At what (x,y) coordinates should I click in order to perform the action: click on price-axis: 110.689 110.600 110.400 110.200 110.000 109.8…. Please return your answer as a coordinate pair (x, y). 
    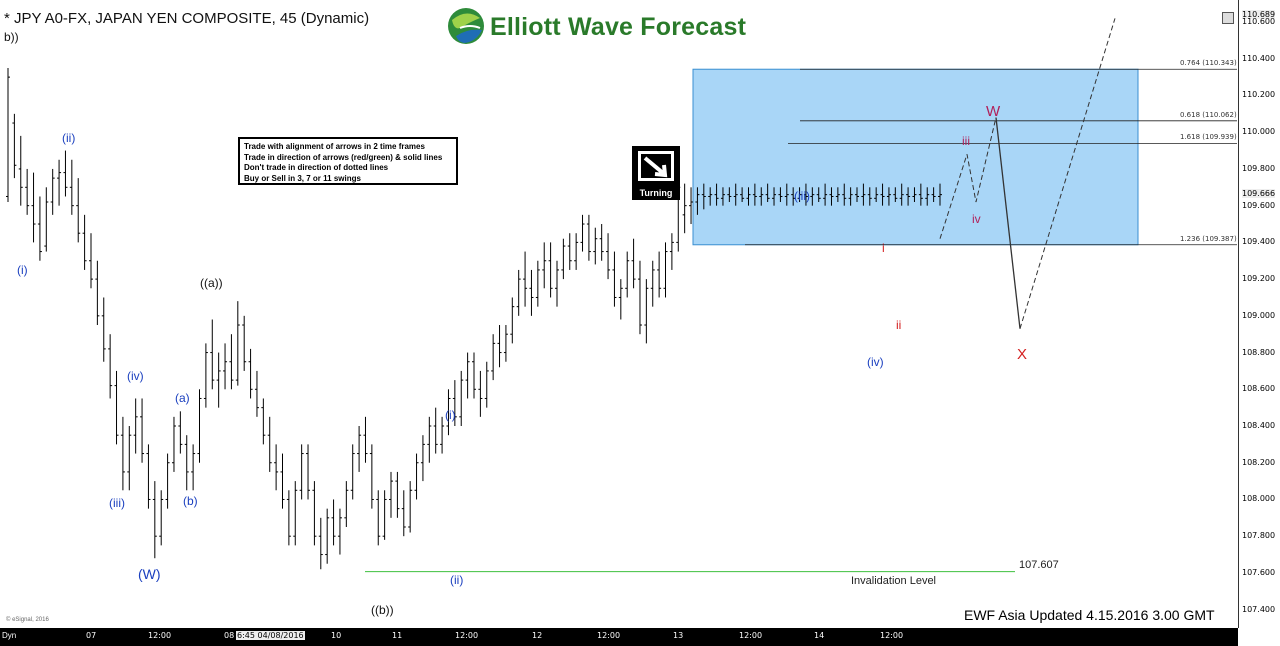
    Looking at the image, I should click on (1259, 314).